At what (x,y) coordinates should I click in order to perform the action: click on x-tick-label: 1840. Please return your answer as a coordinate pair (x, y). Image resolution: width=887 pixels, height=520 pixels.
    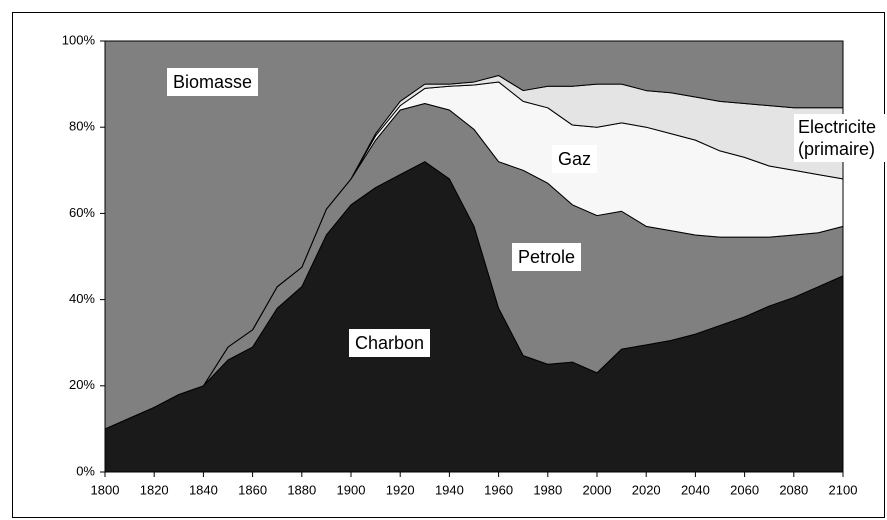
    Looking at the image, I should click on (203, 489).